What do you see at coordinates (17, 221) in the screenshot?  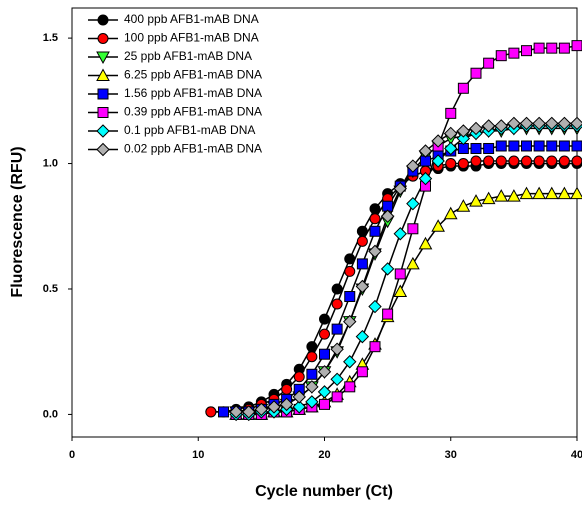 I see `y-axis-title: Fluorescence (RFU)` at bounding box center [17, 221].